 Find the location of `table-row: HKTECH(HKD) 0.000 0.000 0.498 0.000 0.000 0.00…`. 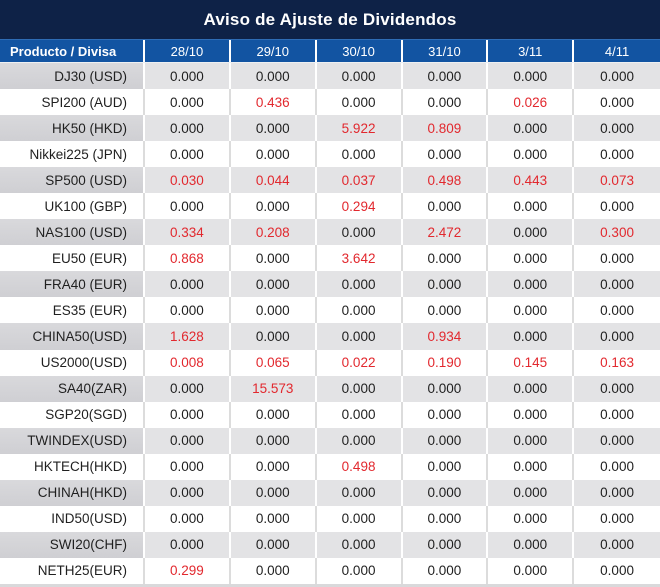

table-row: HKTECH(HKD) 0.000 0.000 0.498 0.000 0.000 0.00… is located at coordinates (330, 466).